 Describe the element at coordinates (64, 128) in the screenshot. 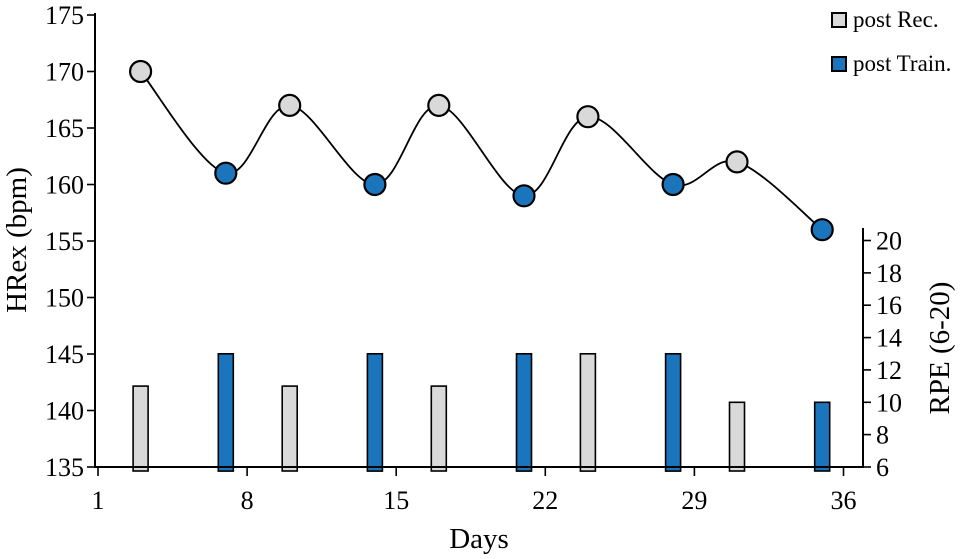

I see `y-axis-left-tick-label: 165` at that location.